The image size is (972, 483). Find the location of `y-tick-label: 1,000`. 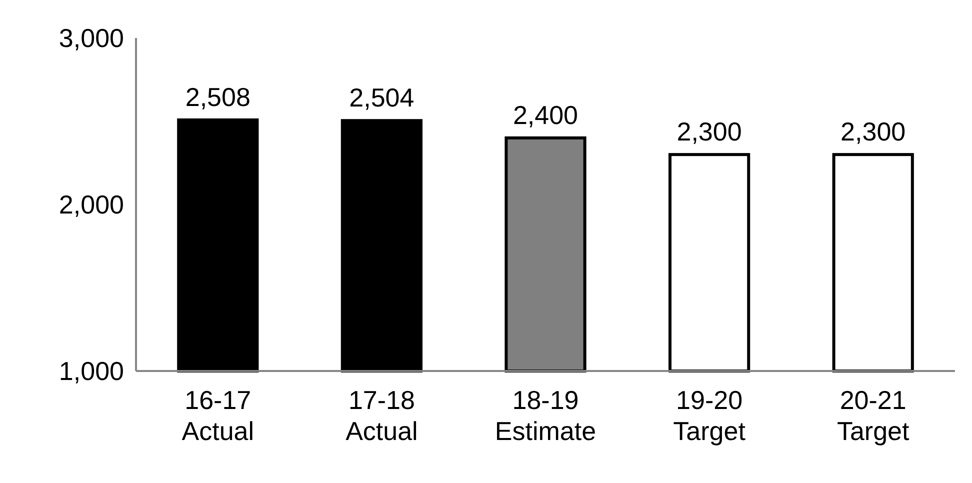

y-tick-label: 1,000 is located at coordinates (91, 371).